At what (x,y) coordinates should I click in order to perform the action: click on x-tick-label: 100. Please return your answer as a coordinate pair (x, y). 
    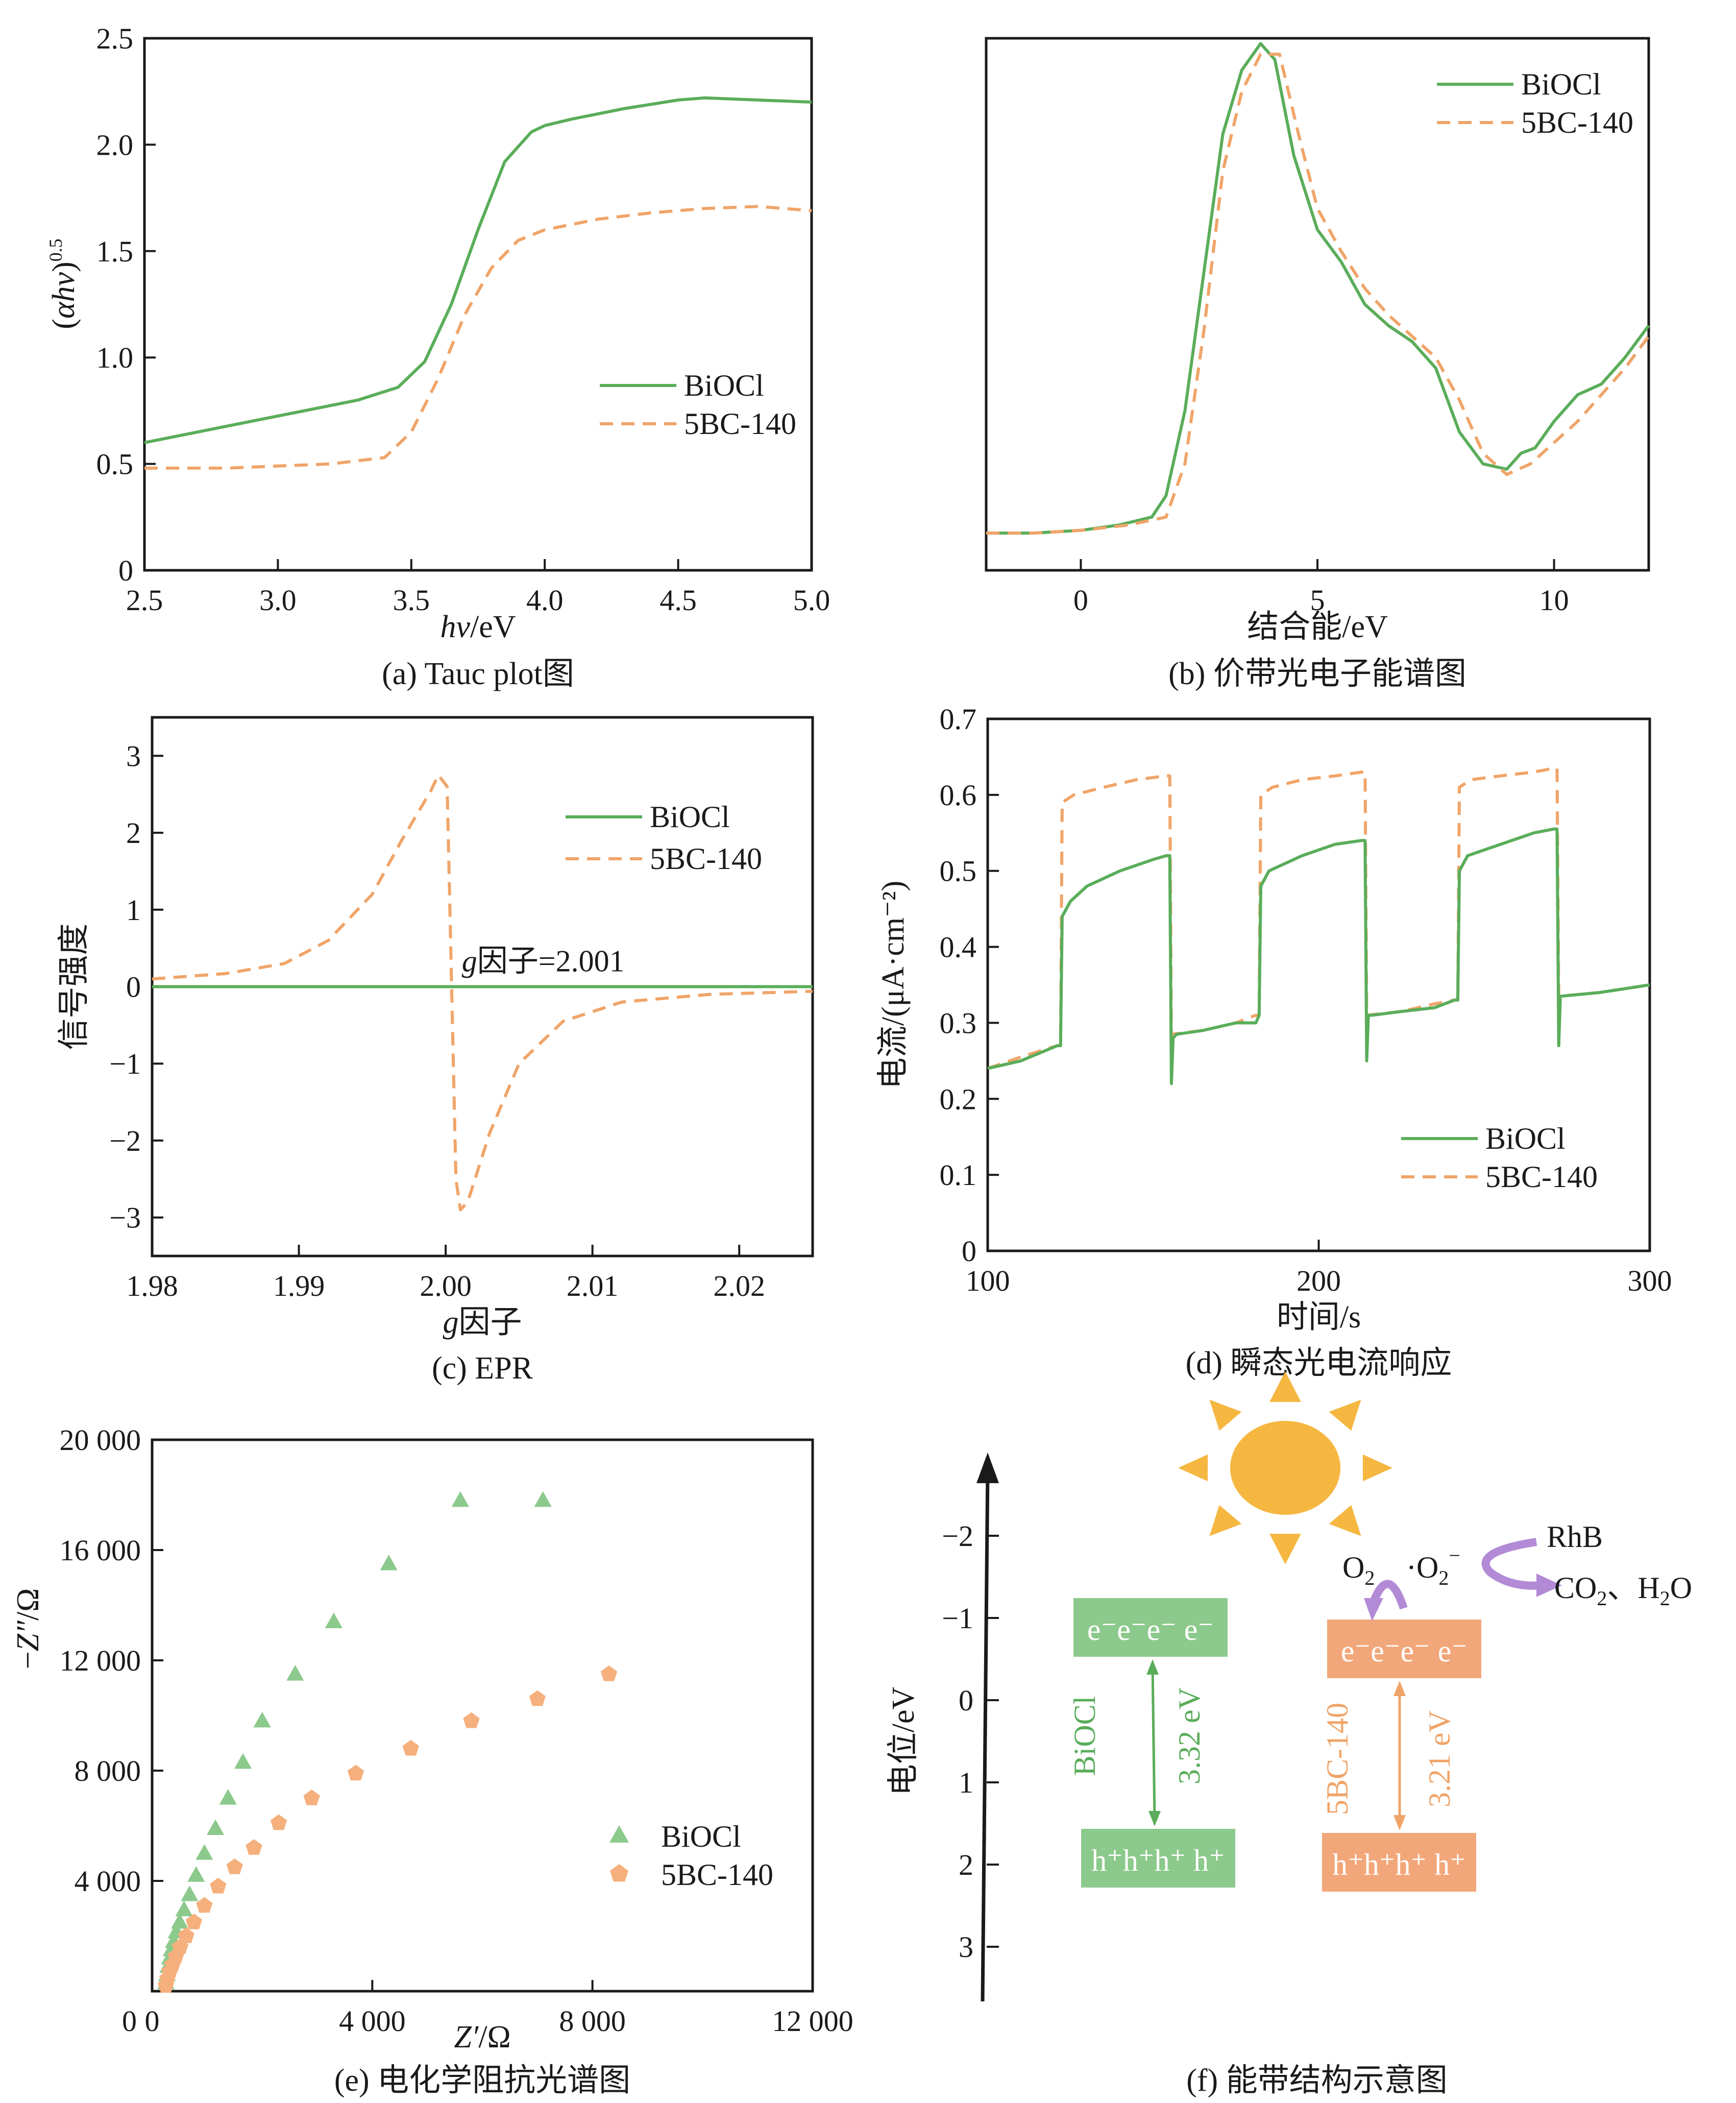
    Looking at the image, I should click on (988, 1280).